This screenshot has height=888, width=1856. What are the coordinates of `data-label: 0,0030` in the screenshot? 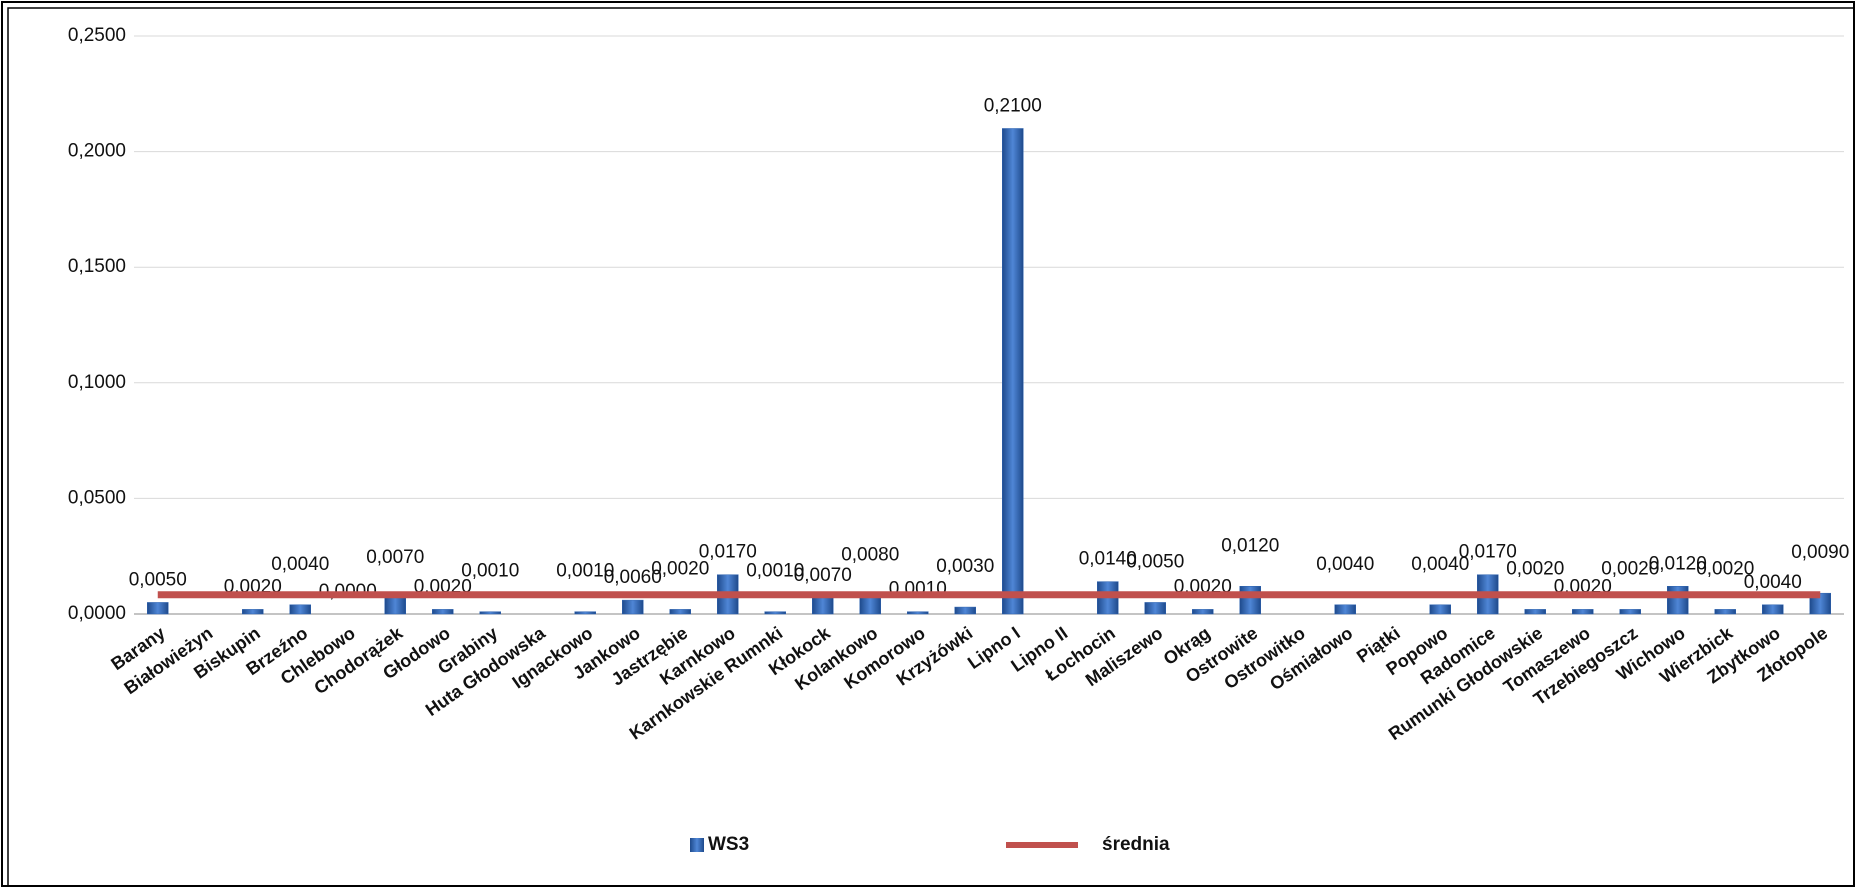 It's located at (965, 566).